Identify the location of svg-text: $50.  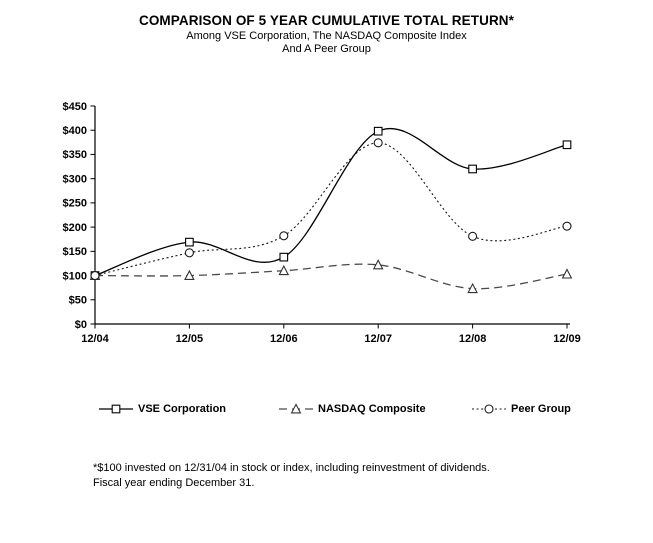
(78, 301).